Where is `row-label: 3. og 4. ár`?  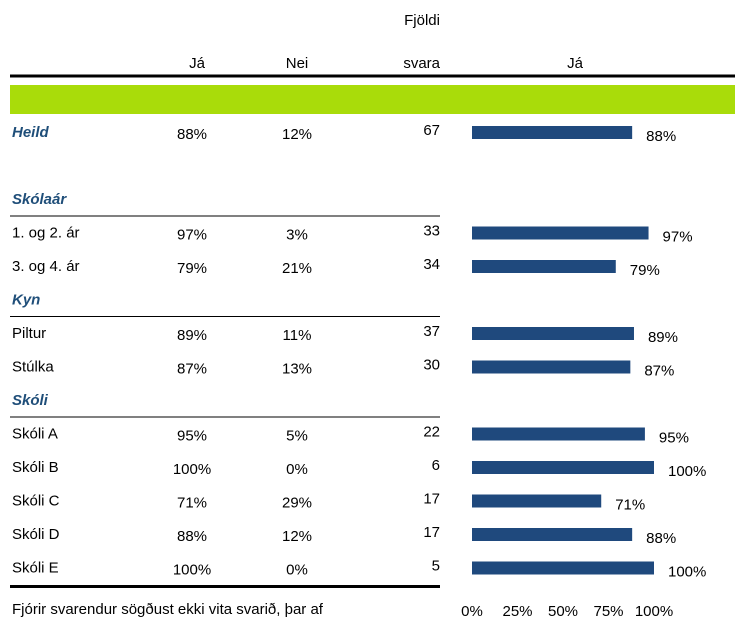 row-label: 3. og 4. ár is located at coordinates (46, 266).